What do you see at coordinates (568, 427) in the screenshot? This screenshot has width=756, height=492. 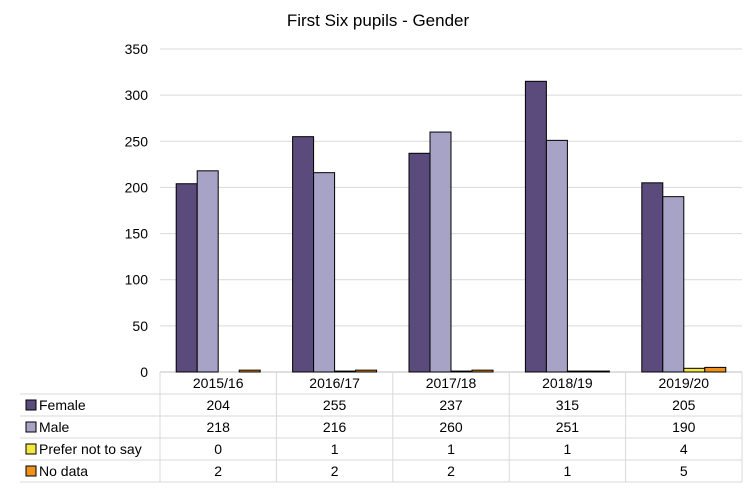 I see `table-cell: 251` at bounding box center [568, 427].